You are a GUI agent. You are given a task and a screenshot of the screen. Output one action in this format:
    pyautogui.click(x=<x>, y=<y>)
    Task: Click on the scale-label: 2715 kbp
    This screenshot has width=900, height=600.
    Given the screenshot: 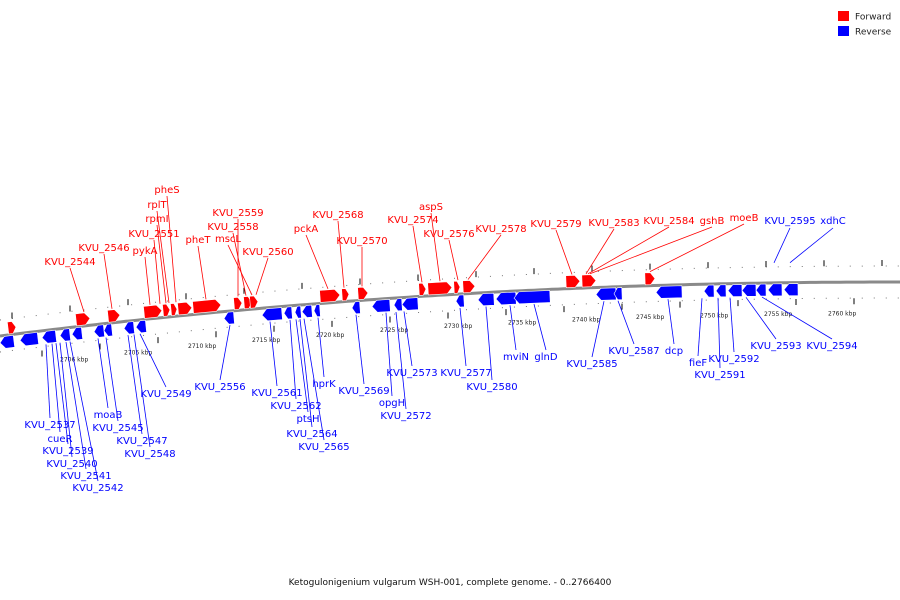 What is the action you would take?
    pyautogui.click(x=266, y=340)
    